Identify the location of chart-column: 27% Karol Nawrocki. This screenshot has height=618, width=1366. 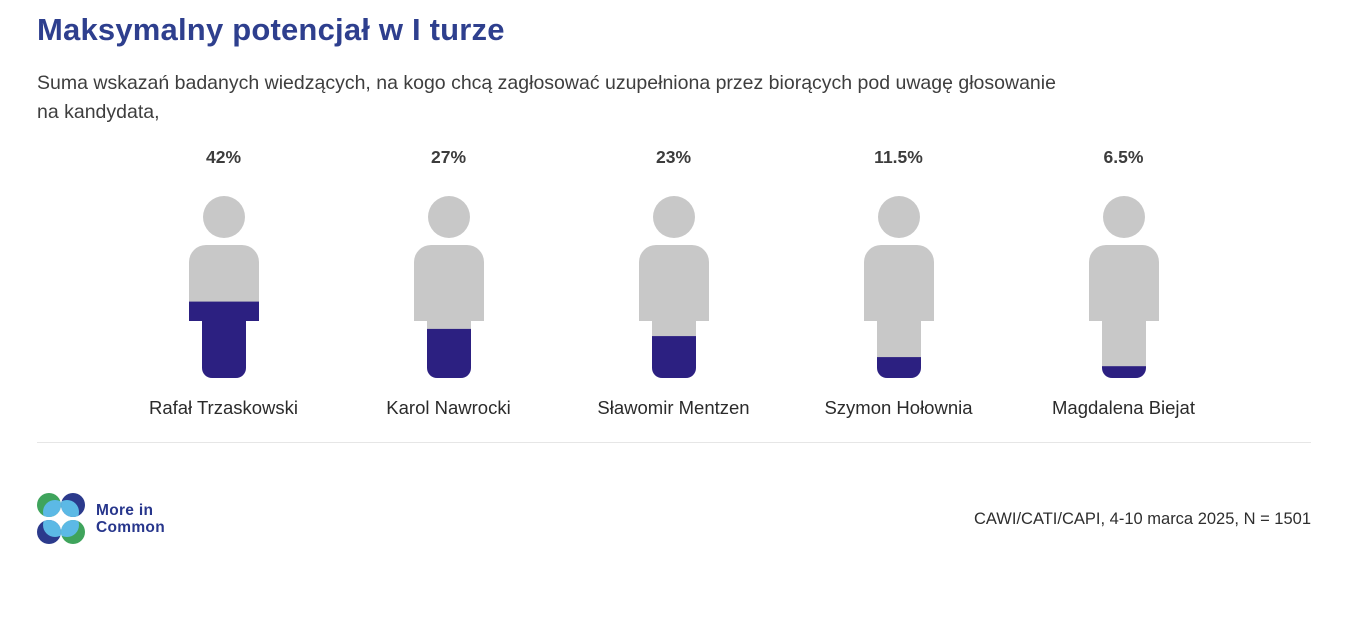
(448, 283).